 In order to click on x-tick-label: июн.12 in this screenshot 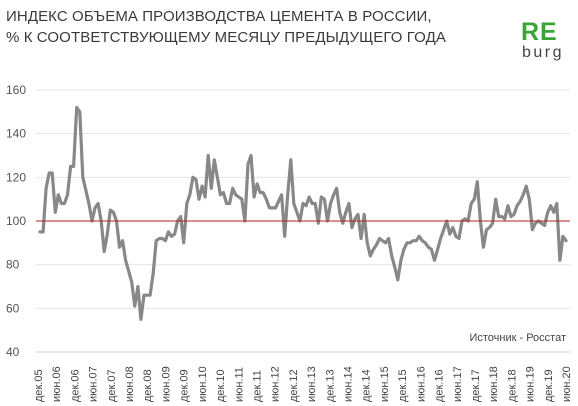, I will do `click(276, 384)`.